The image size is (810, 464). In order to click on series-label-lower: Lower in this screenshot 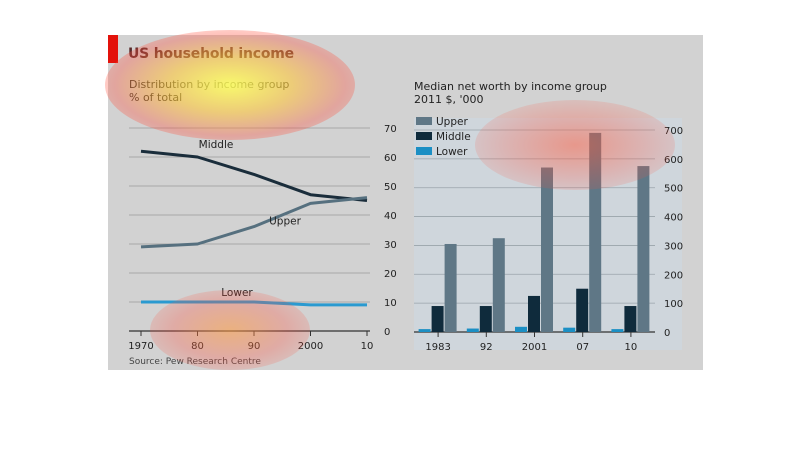, I will do `click(237, 293)`.